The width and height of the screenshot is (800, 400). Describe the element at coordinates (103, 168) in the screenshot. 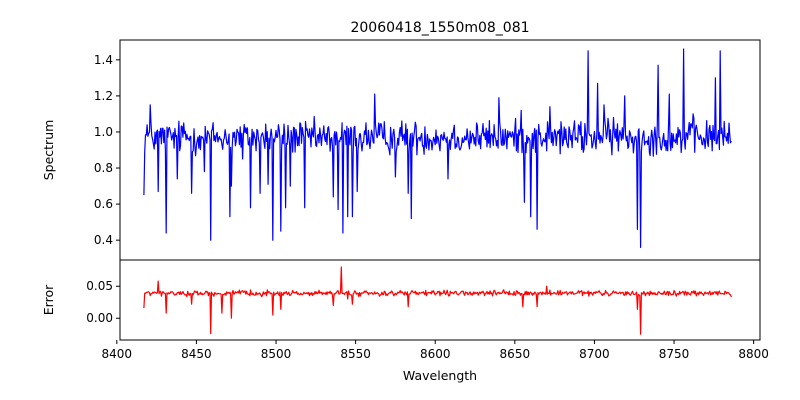

I see `spectrum-y-tick-label: 0.8` at that location.